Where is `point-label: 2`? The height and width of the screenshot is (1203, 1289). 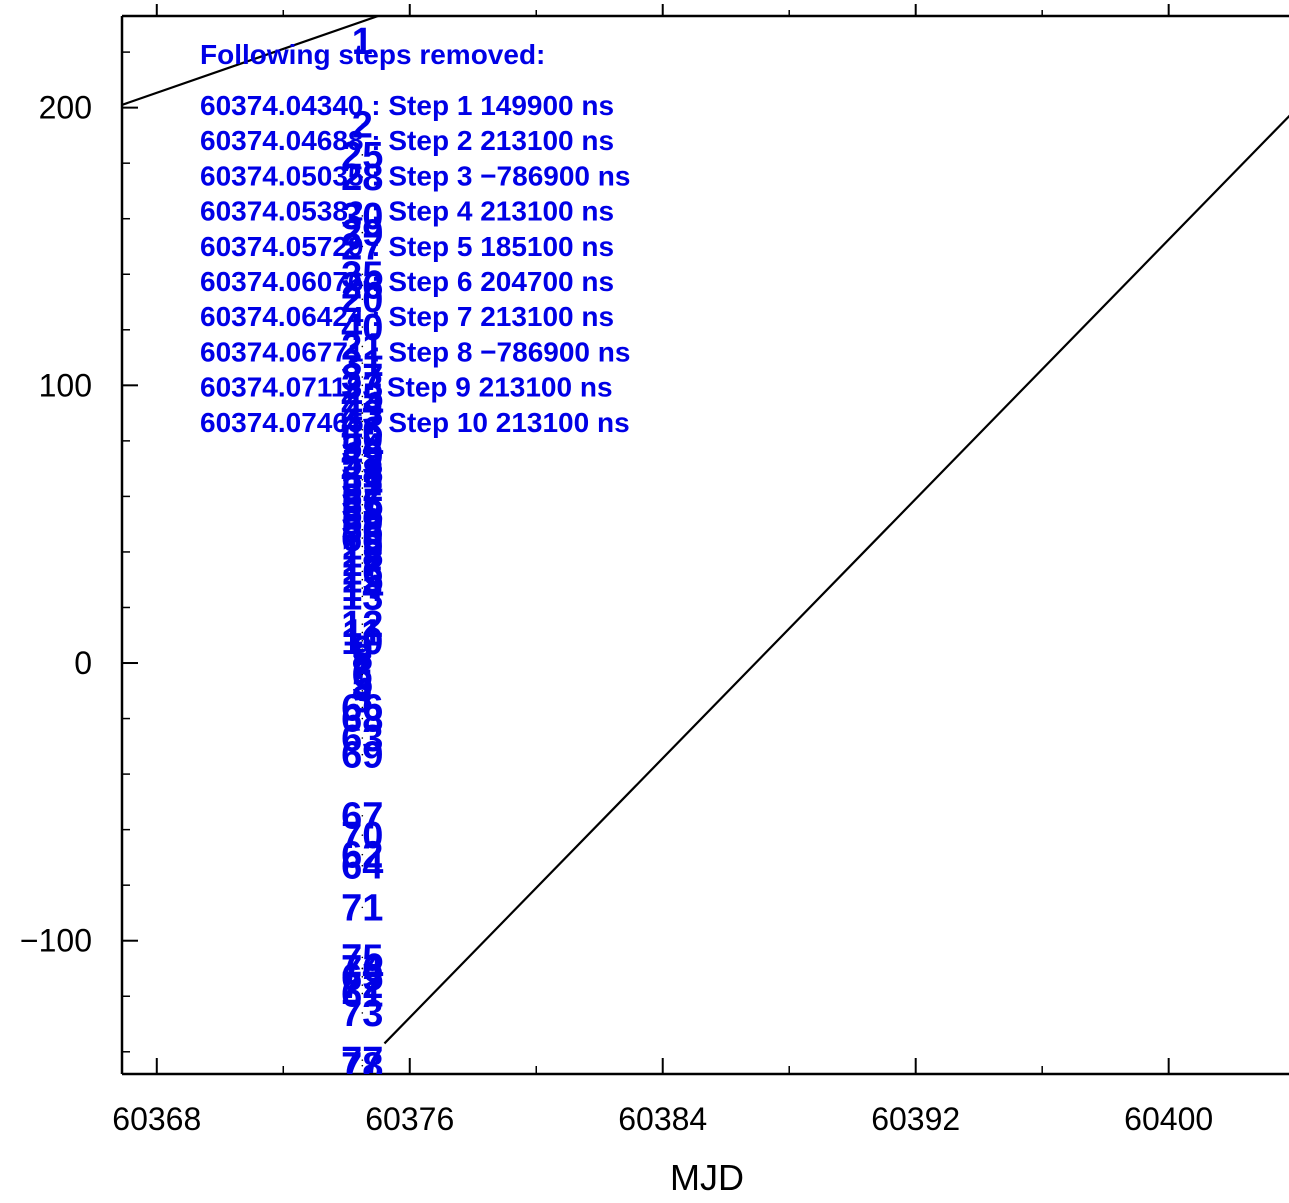
point-label: 2 is located at coordinates (362, 125).